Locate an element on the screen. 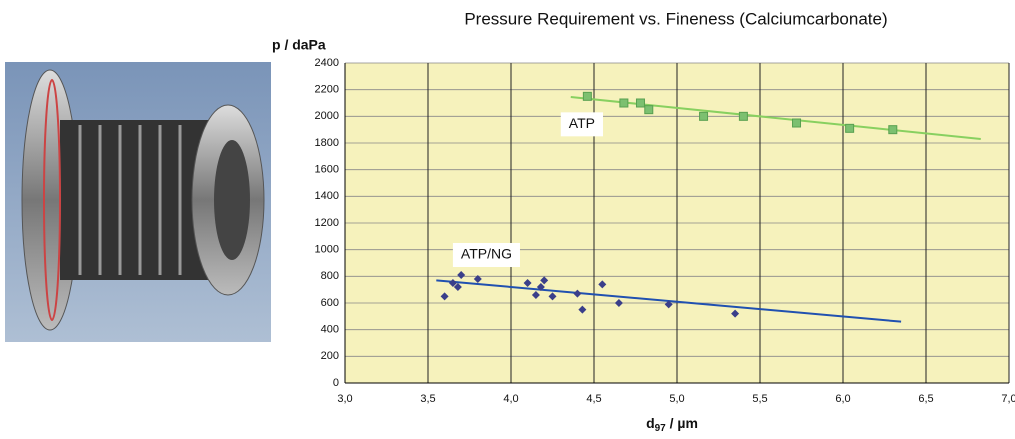 This screenshot has width=1015, height=439. y-tick-label: 2000 is located at coordinates (327, 116).